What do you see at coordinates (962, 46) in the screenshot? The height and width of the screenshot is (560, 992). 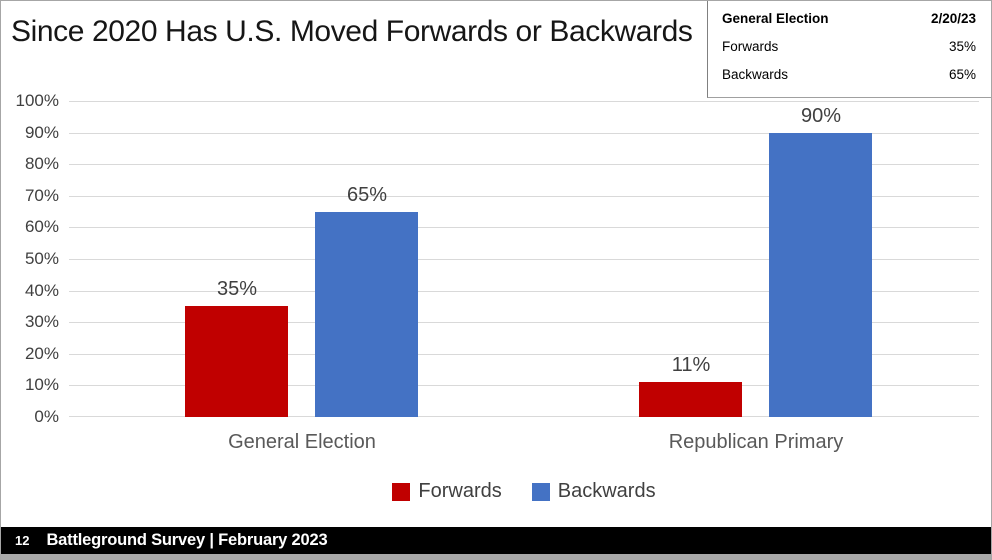 I see `summary-row-value: 35%` at bounding box center [962, 46].